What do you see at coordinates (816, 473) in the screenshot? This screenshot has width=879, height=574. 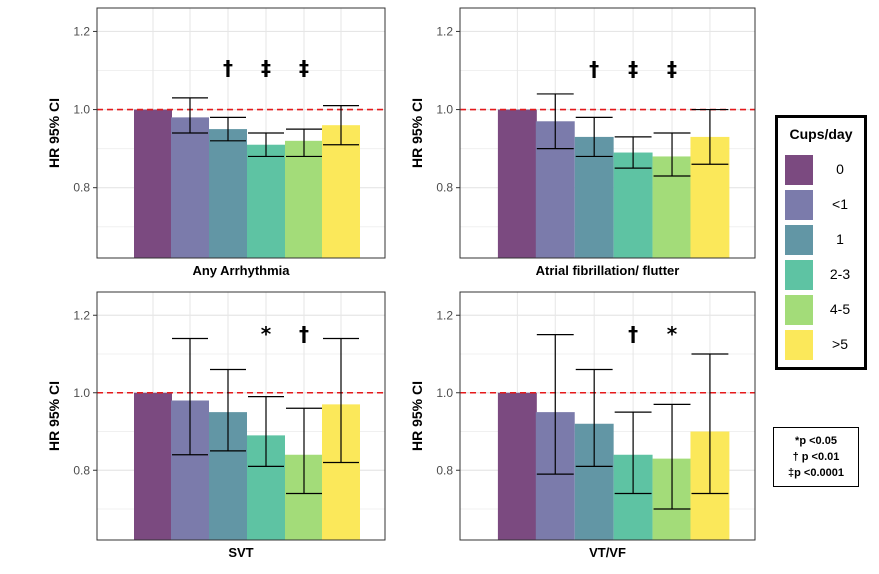 I see `significance-line-p0001: ‡p <0.0001` at bounding box center [816, 473].